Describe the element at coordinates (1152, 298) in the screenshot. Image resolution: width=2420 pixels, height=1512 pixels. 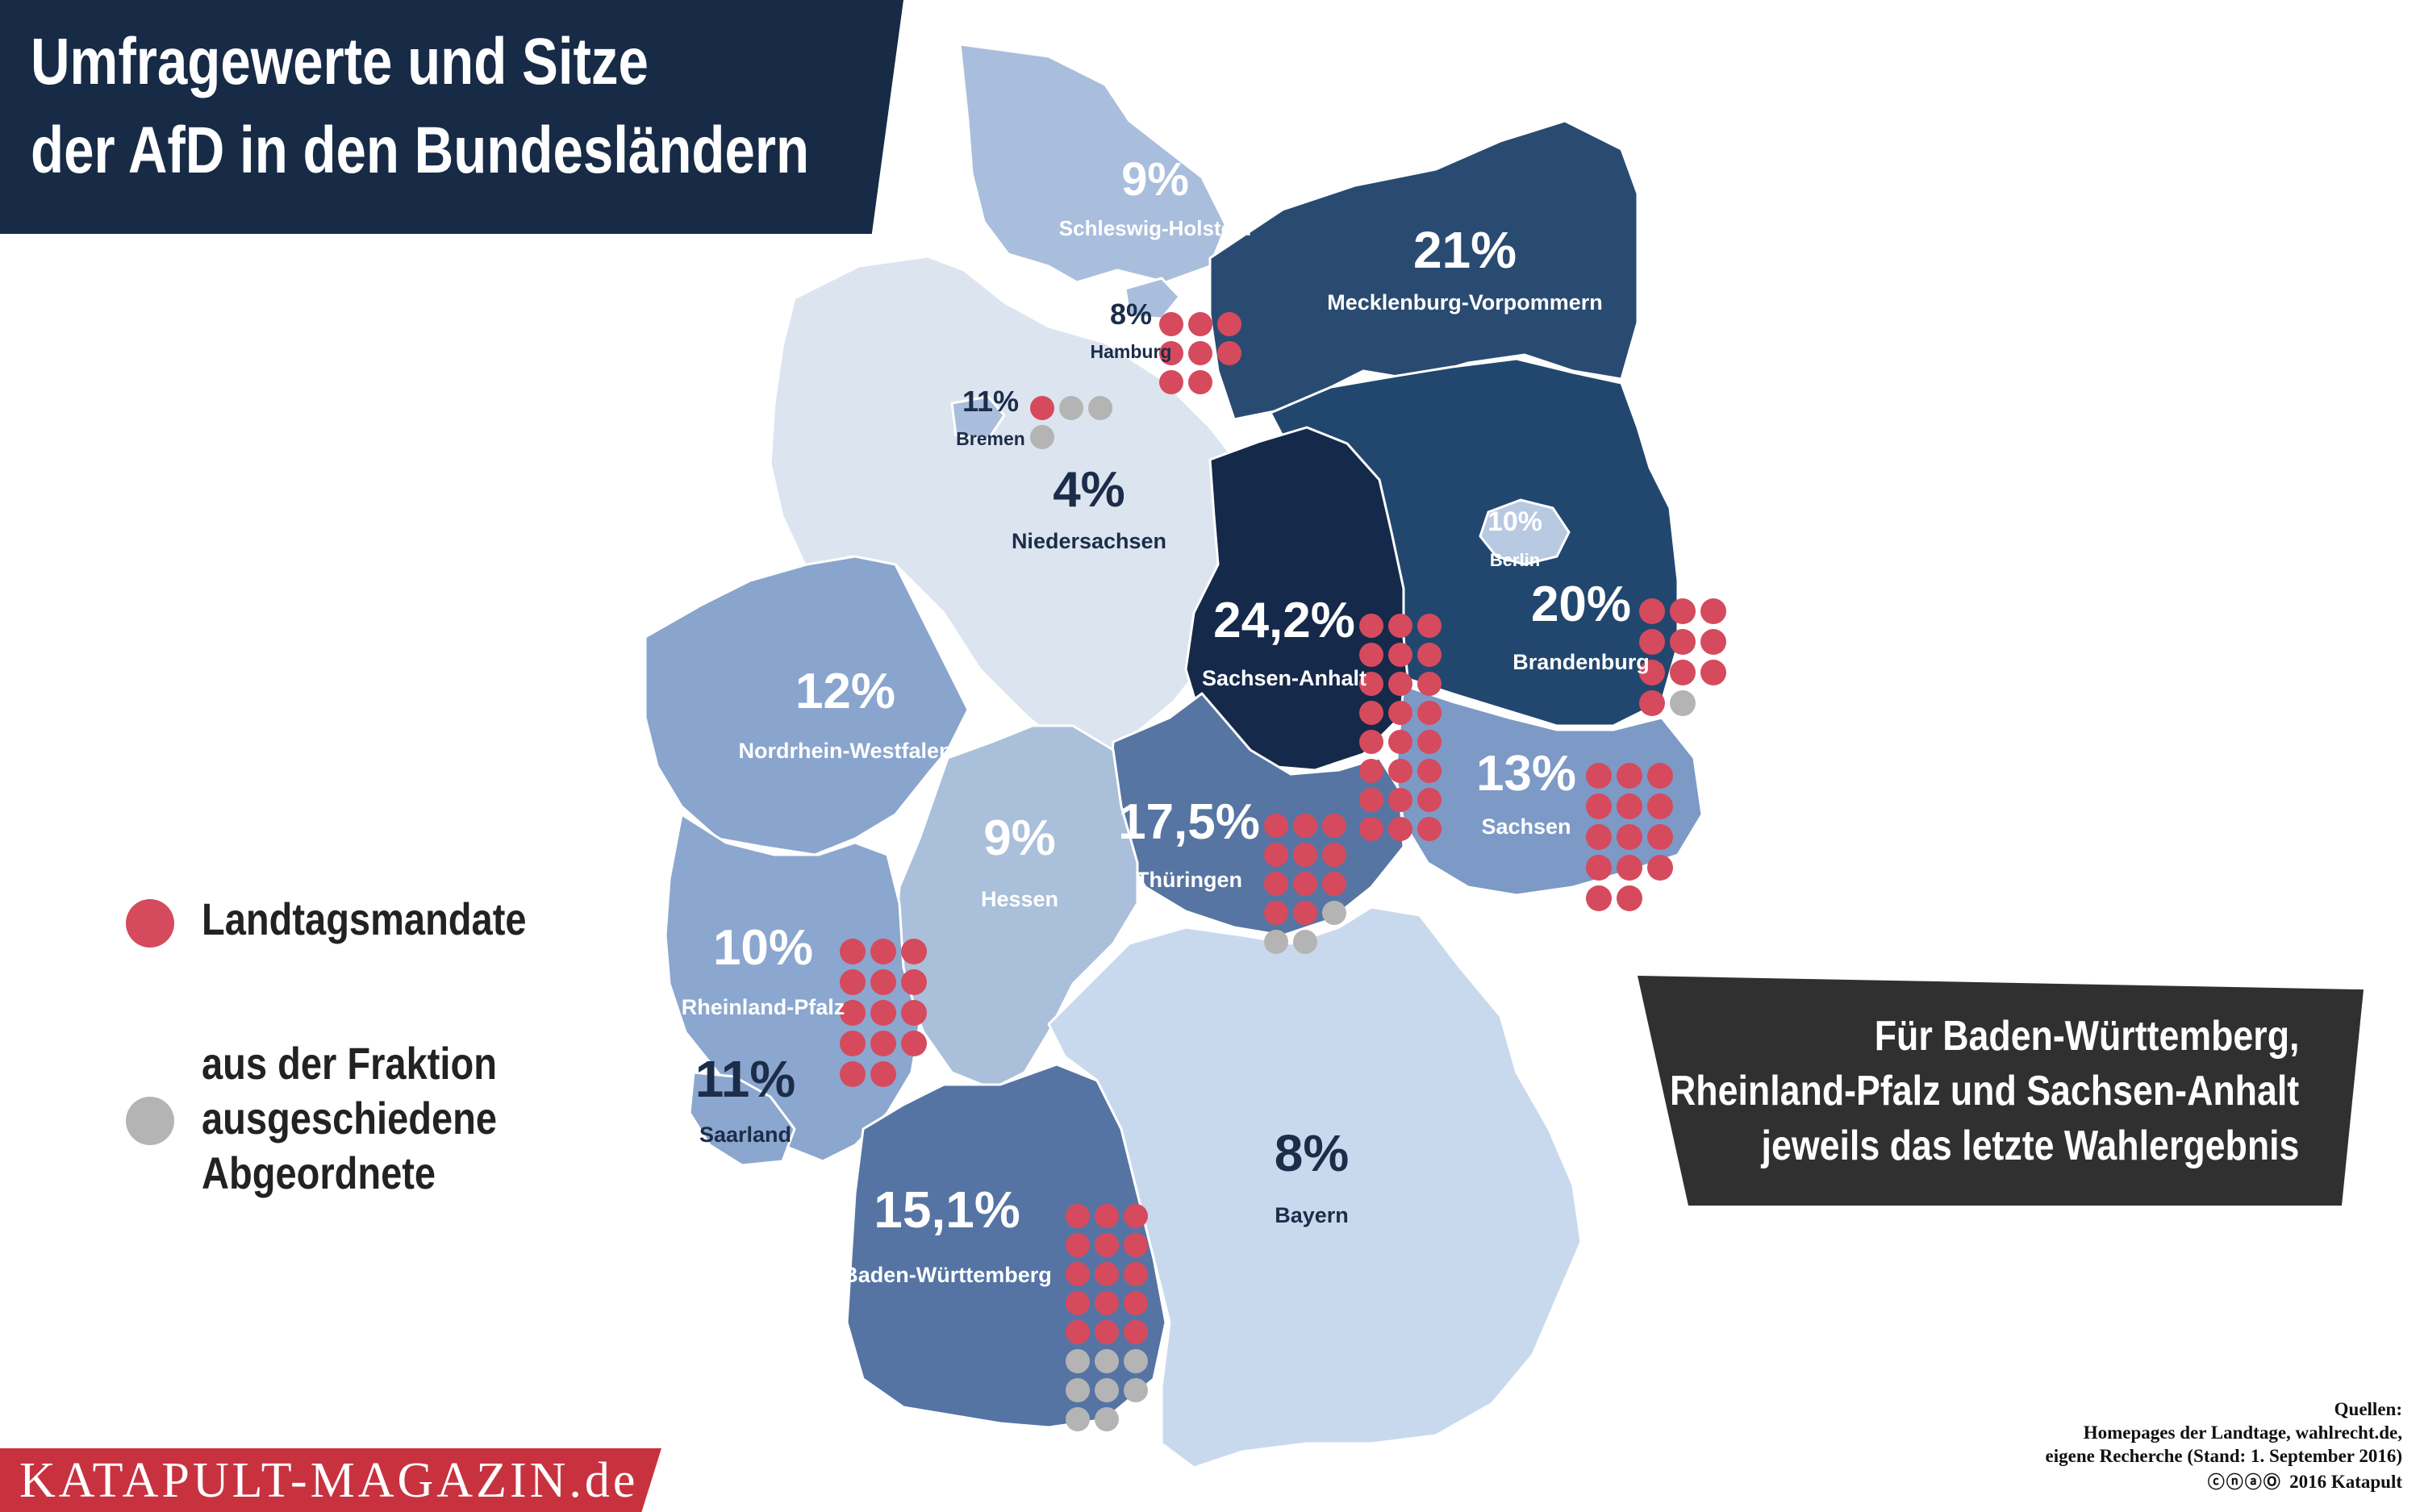
I see `state-region-hh` at that location.